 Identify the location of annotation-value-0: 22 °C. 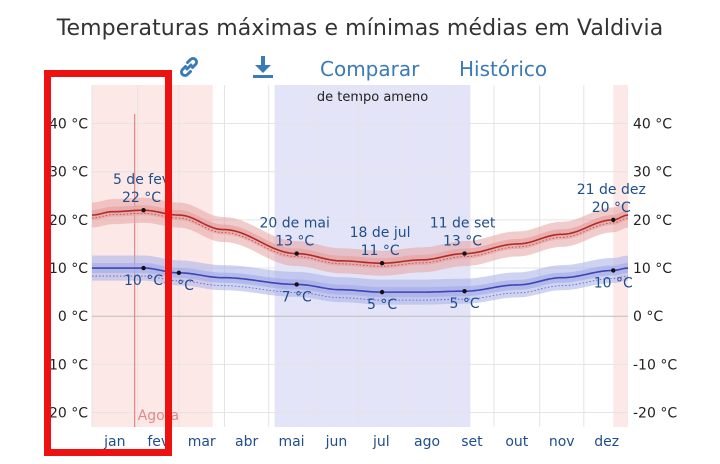
(141, 198).